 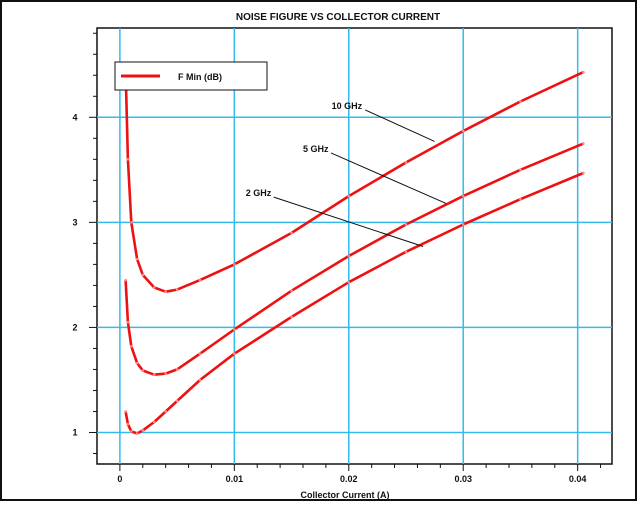 I want to click on x-tick-label: 0.03, so click(x=463, y=479).